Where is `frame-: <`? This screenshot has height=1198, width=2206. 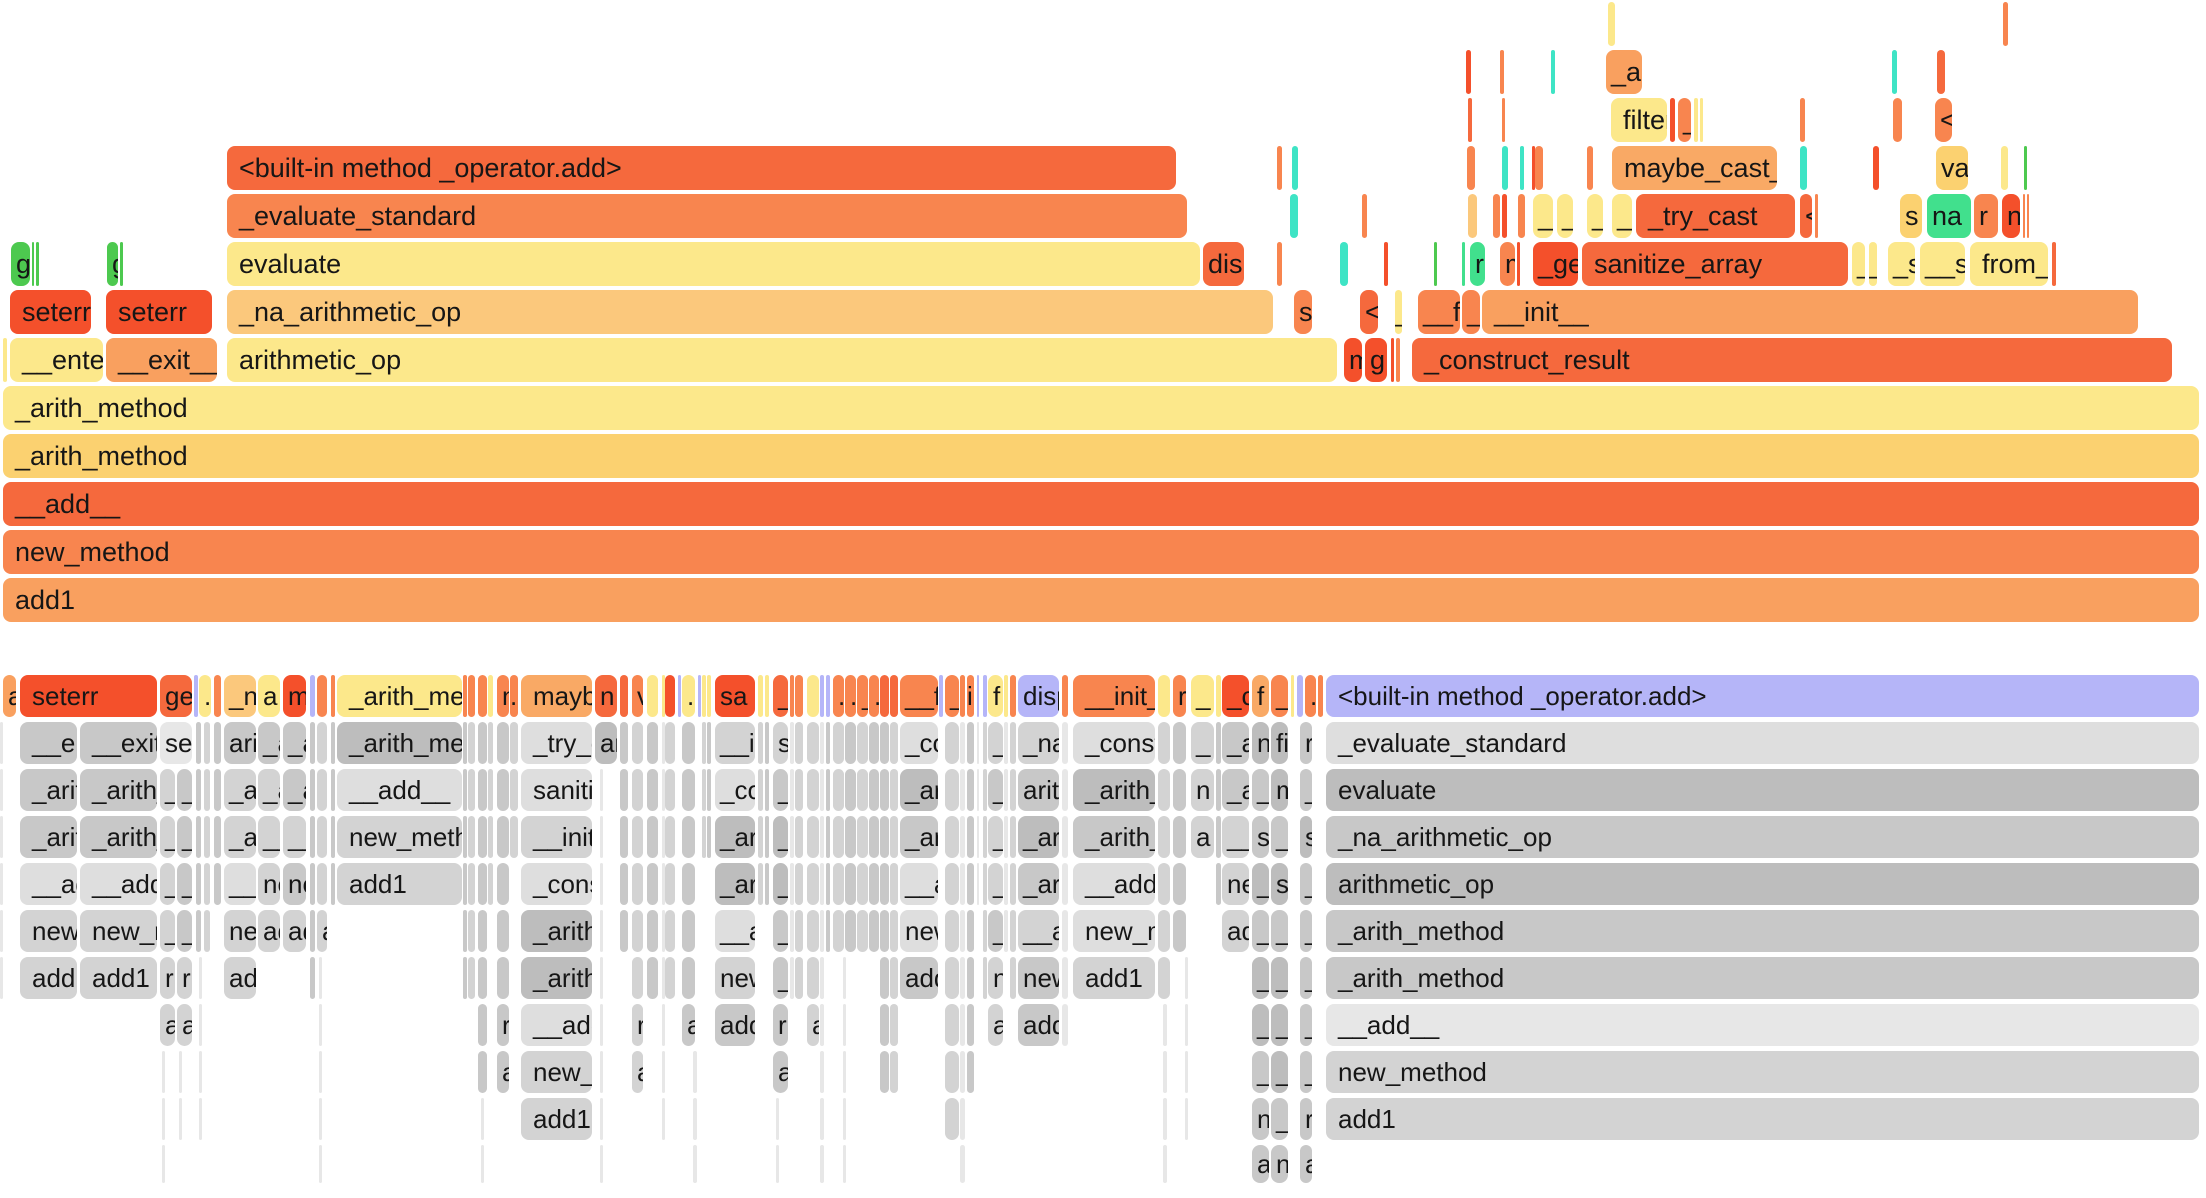 frame-: < is located at coordinates (1369, 312).